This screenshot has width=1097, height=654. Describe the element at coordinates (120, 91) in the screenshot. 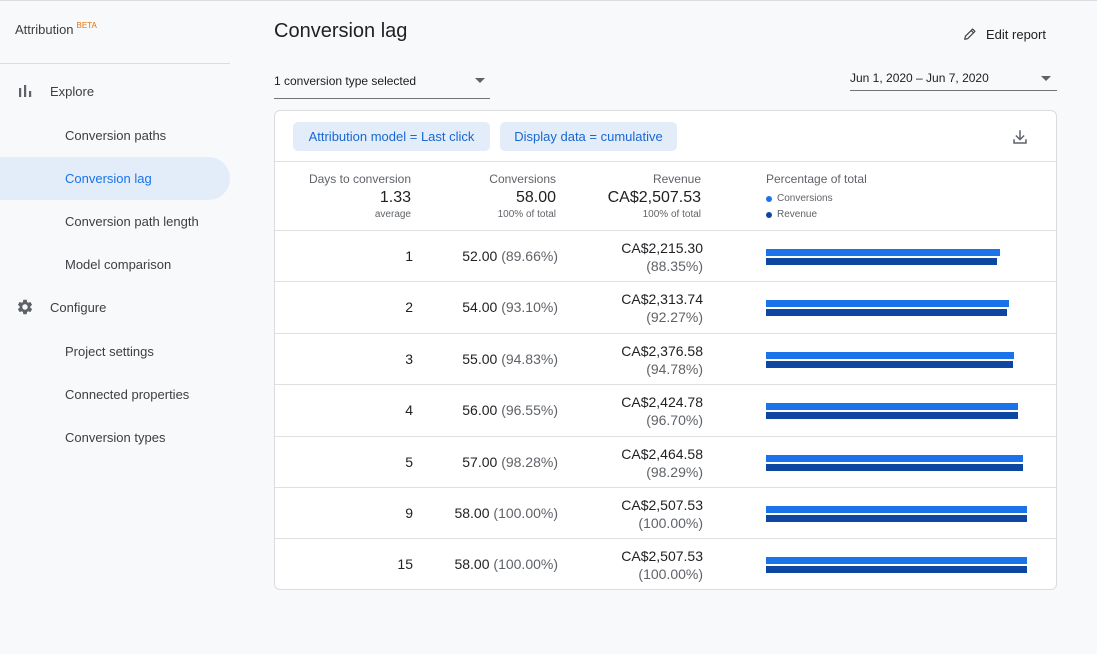

I see `sidebar-section-explore: Explore` at that location.